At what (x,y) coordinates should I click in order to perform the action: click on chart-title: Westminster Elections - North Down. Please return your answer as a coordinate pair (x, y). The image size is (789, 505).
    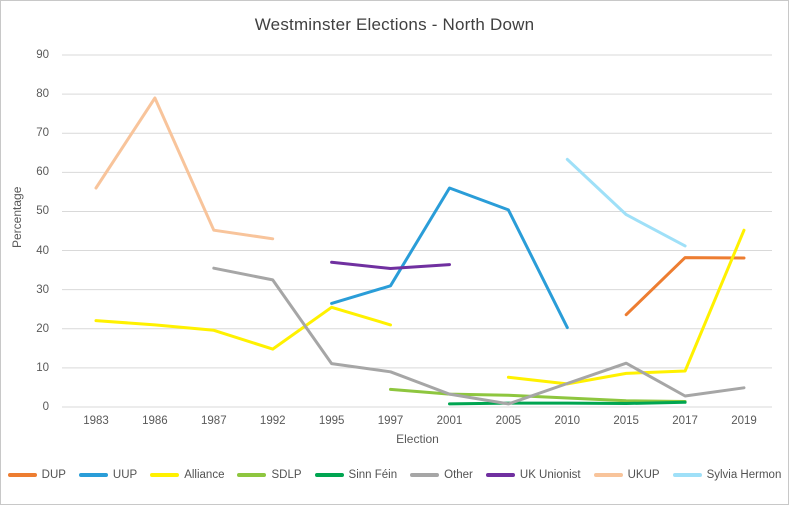
    Looking at the image, I should click on (394, 24).